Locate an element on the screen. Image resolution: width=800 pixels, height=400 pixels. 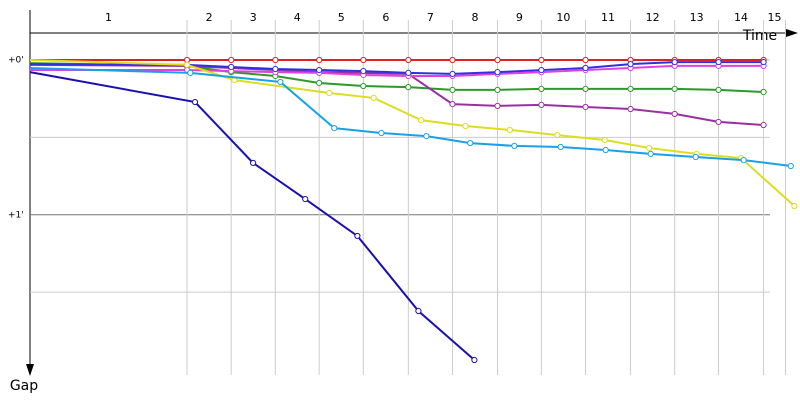
lap-label: 11 is located at coordinates (608, 17).